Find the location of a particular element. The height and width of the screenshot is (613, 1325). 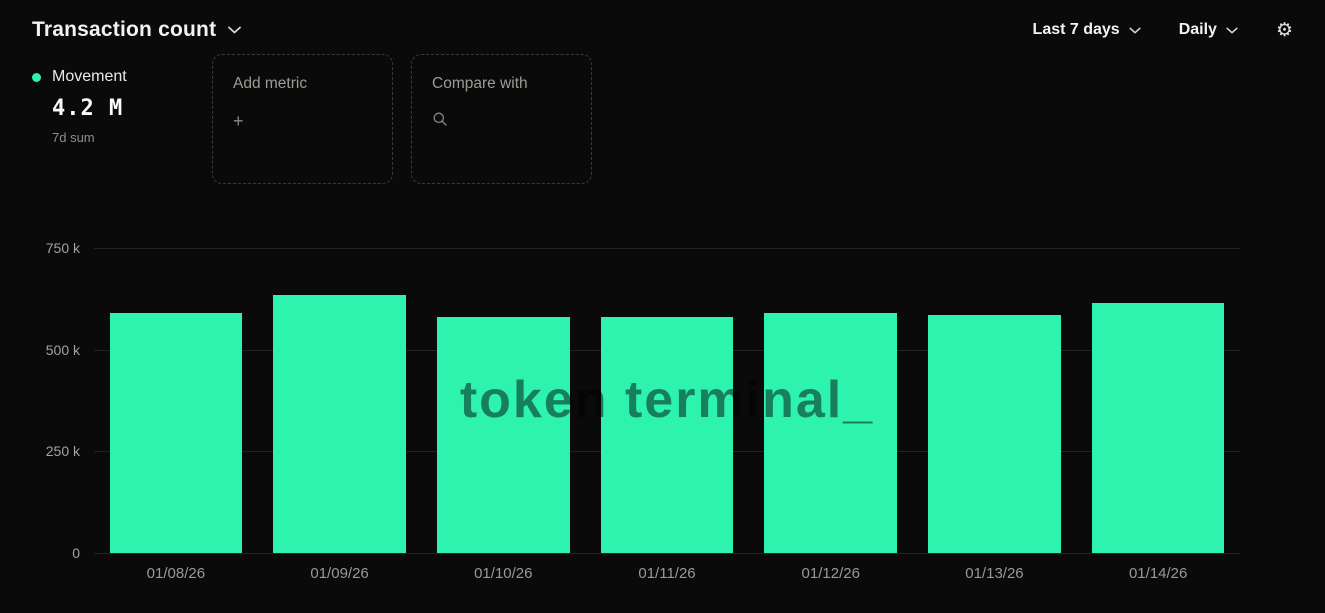

series-color-dot is located at coordinates (36, 77).